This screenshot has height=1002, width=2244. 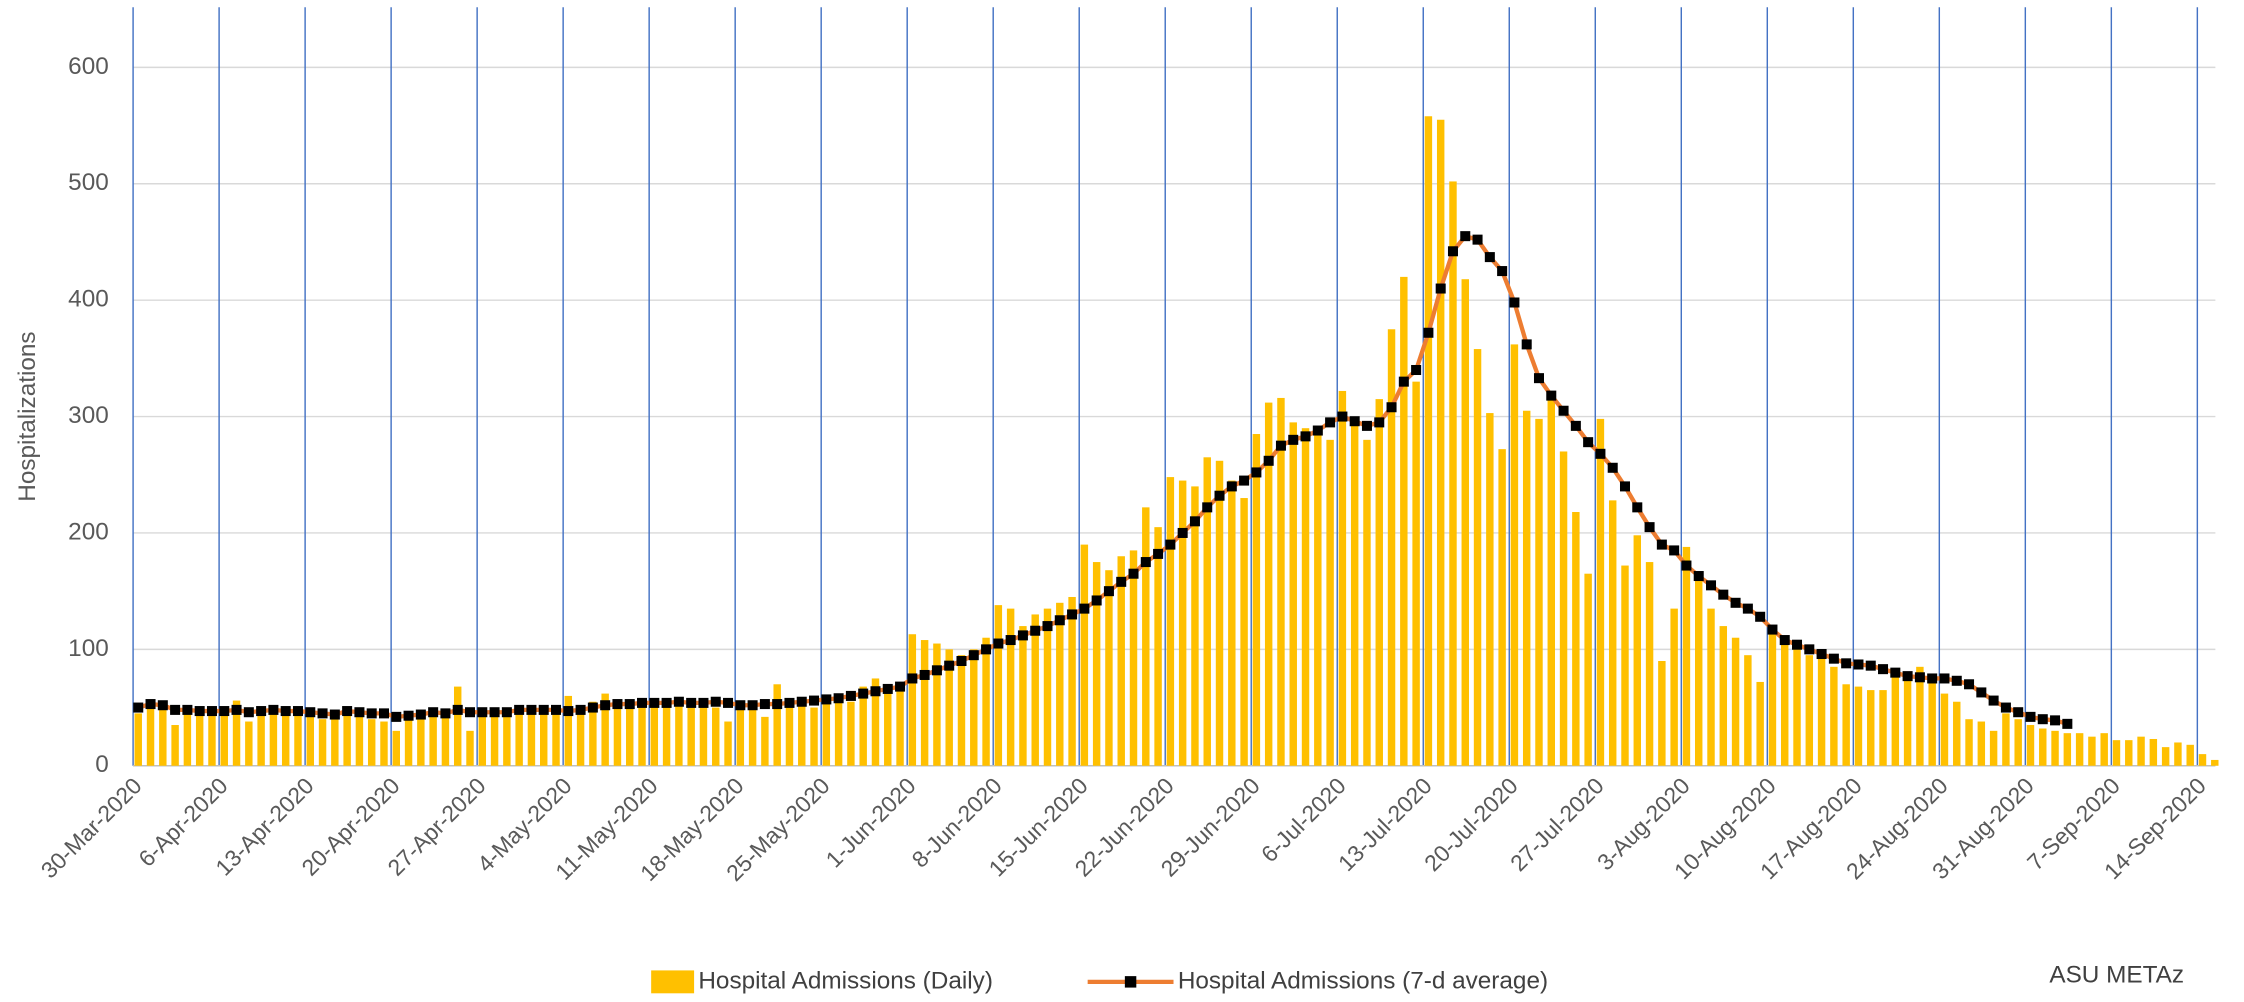 What do you see at coordinates (88, 299) in the screenshot?
I see `y-tick-label: 400` at bounding box center [88, 299].